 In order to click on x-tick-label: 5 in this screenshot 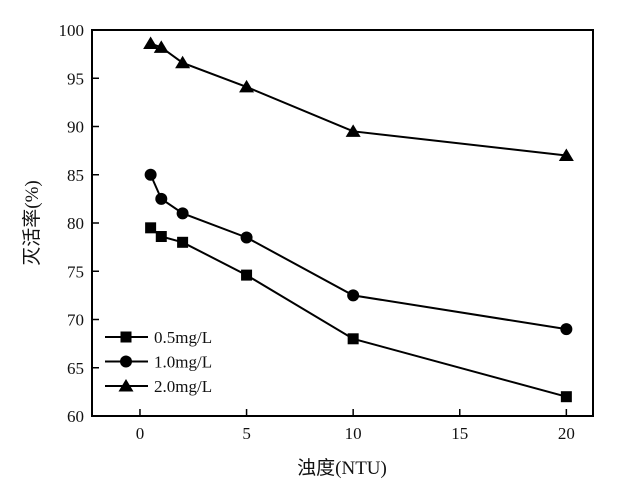, I will do `click(246, 433)`.